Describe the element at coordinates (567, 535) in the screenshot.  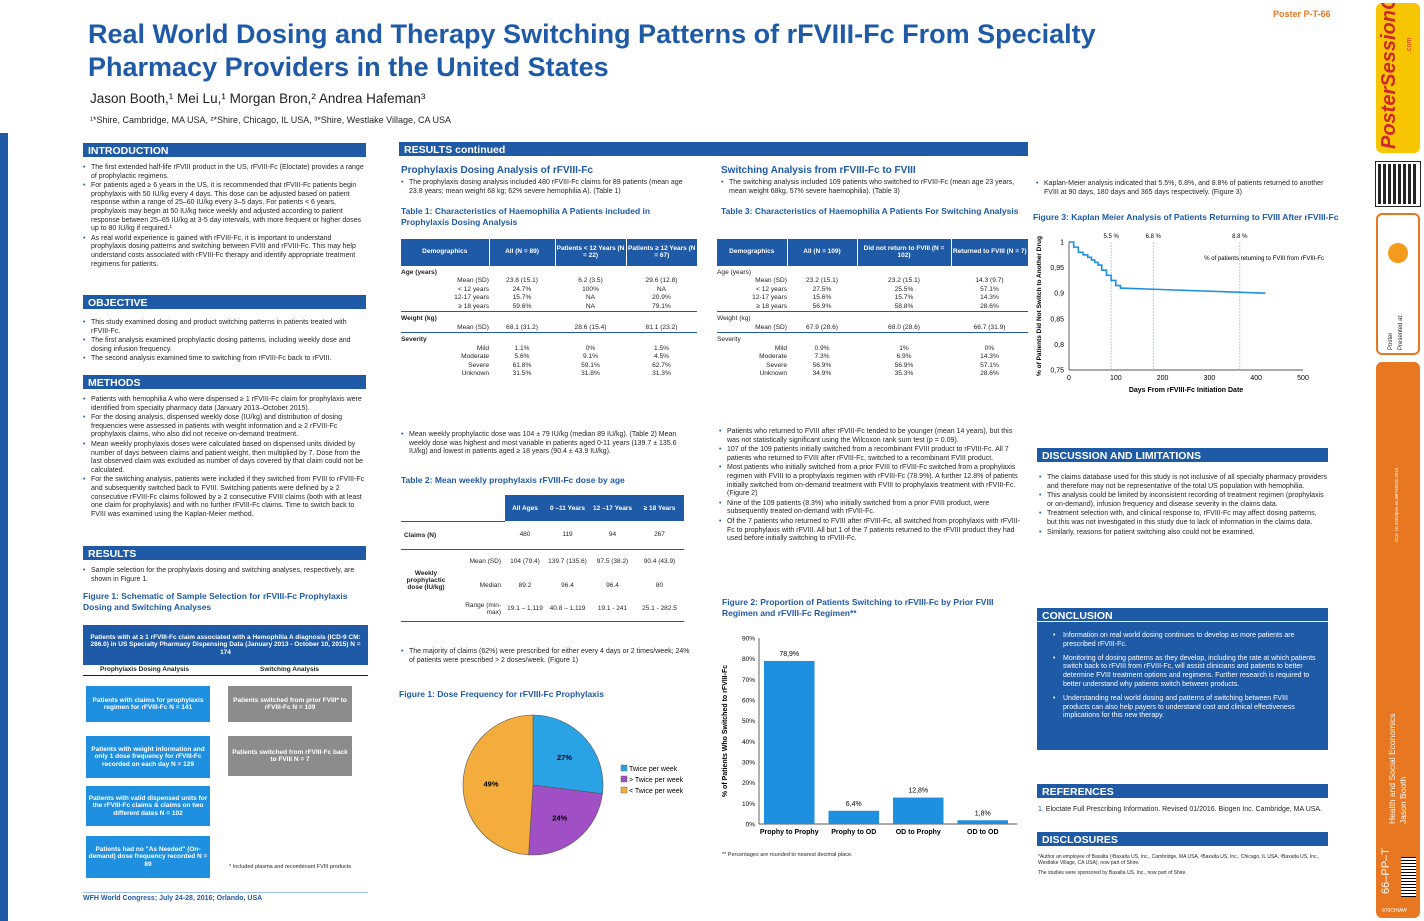
I see `table-cell: 119` at that location.